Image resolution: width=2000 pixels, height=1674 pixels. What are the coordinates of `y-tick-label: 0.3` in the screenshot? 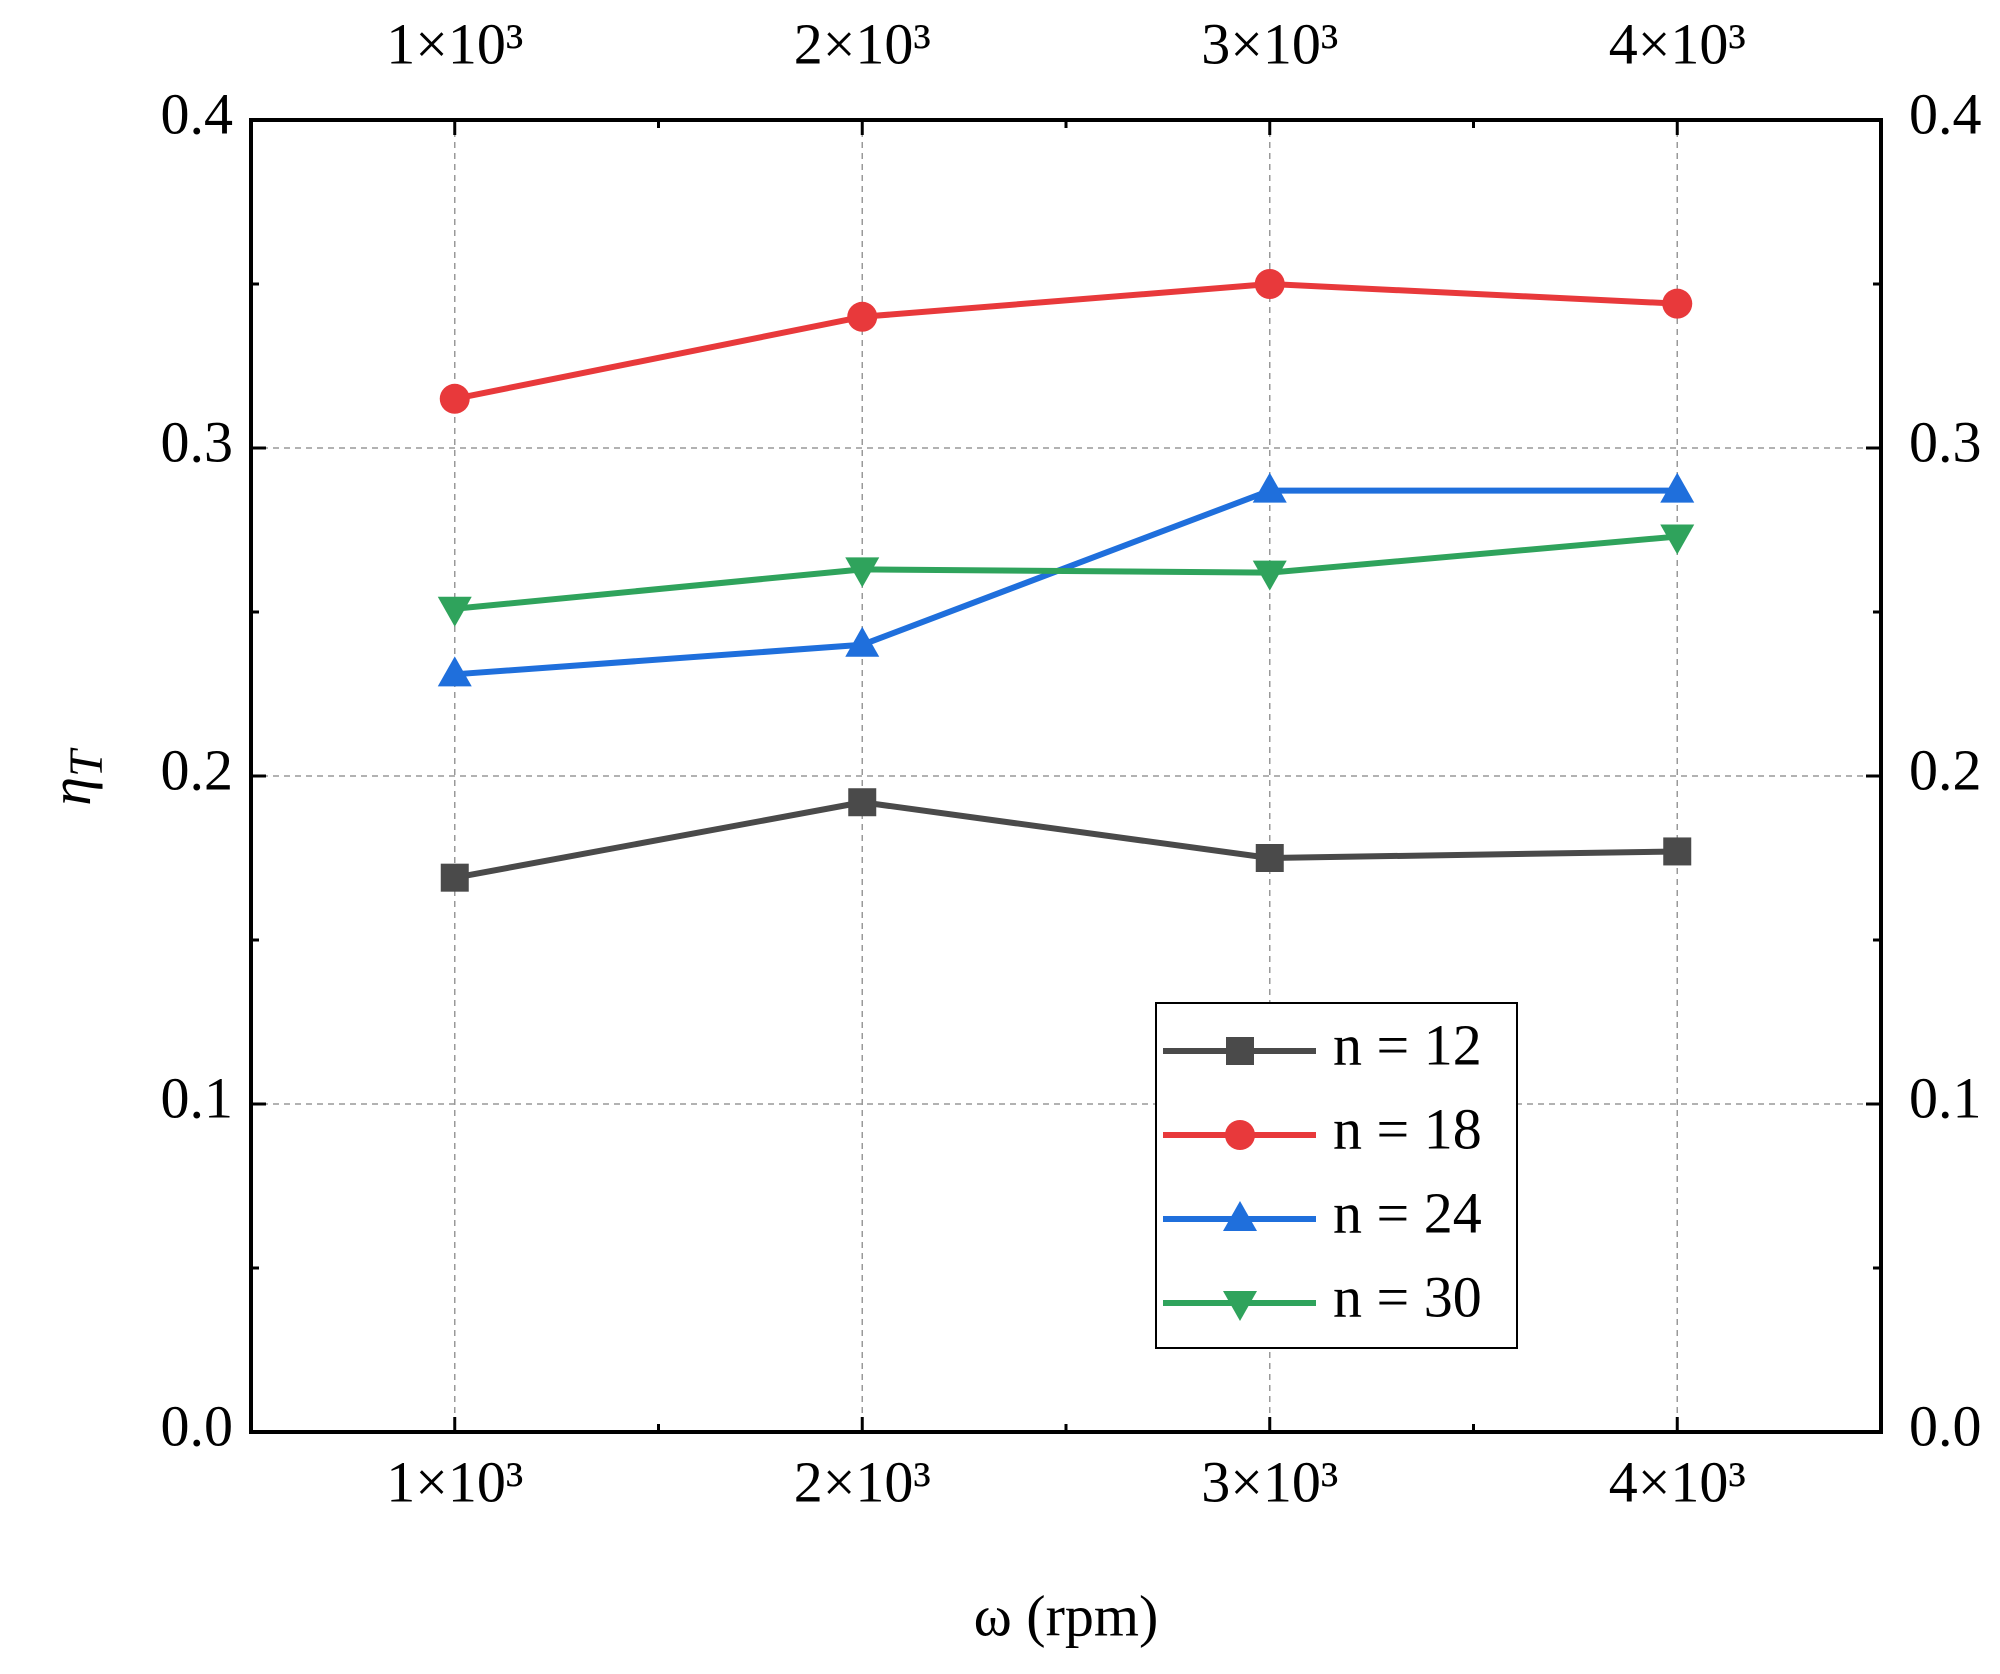 It's located at (197, 441).